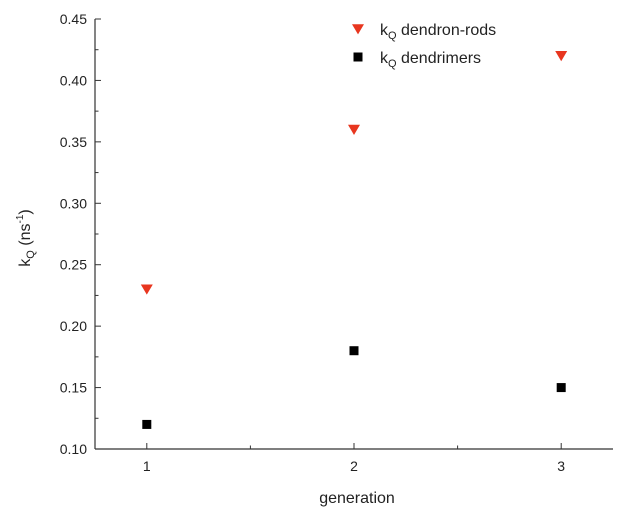 This screenshot has height=508, width=617. What do you see at coordinates (147, 466) in the screenshot?
I see `x-tick-label: 1` at bounding box center [147, 466].